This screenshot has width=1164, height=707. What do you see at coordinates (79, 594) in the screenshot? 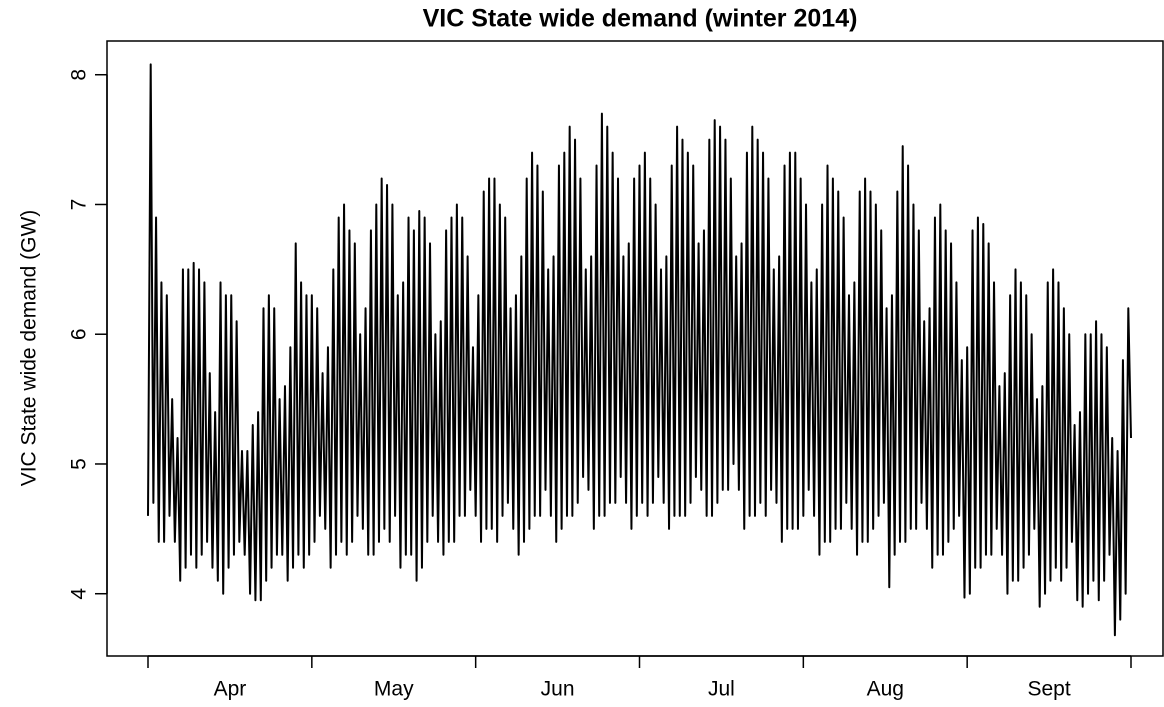
I see `y-tick-label: 4` at bounding box center [79, 594].